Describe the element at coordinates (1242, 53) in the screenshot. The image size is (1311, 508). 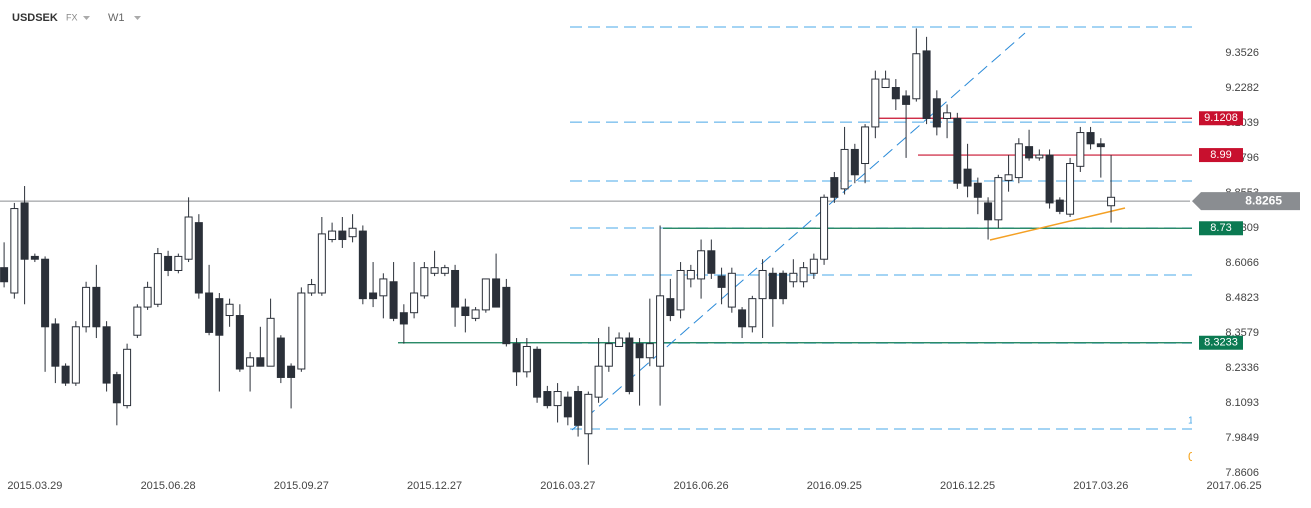
I see `y-tick-label: 9.3526` at that location.